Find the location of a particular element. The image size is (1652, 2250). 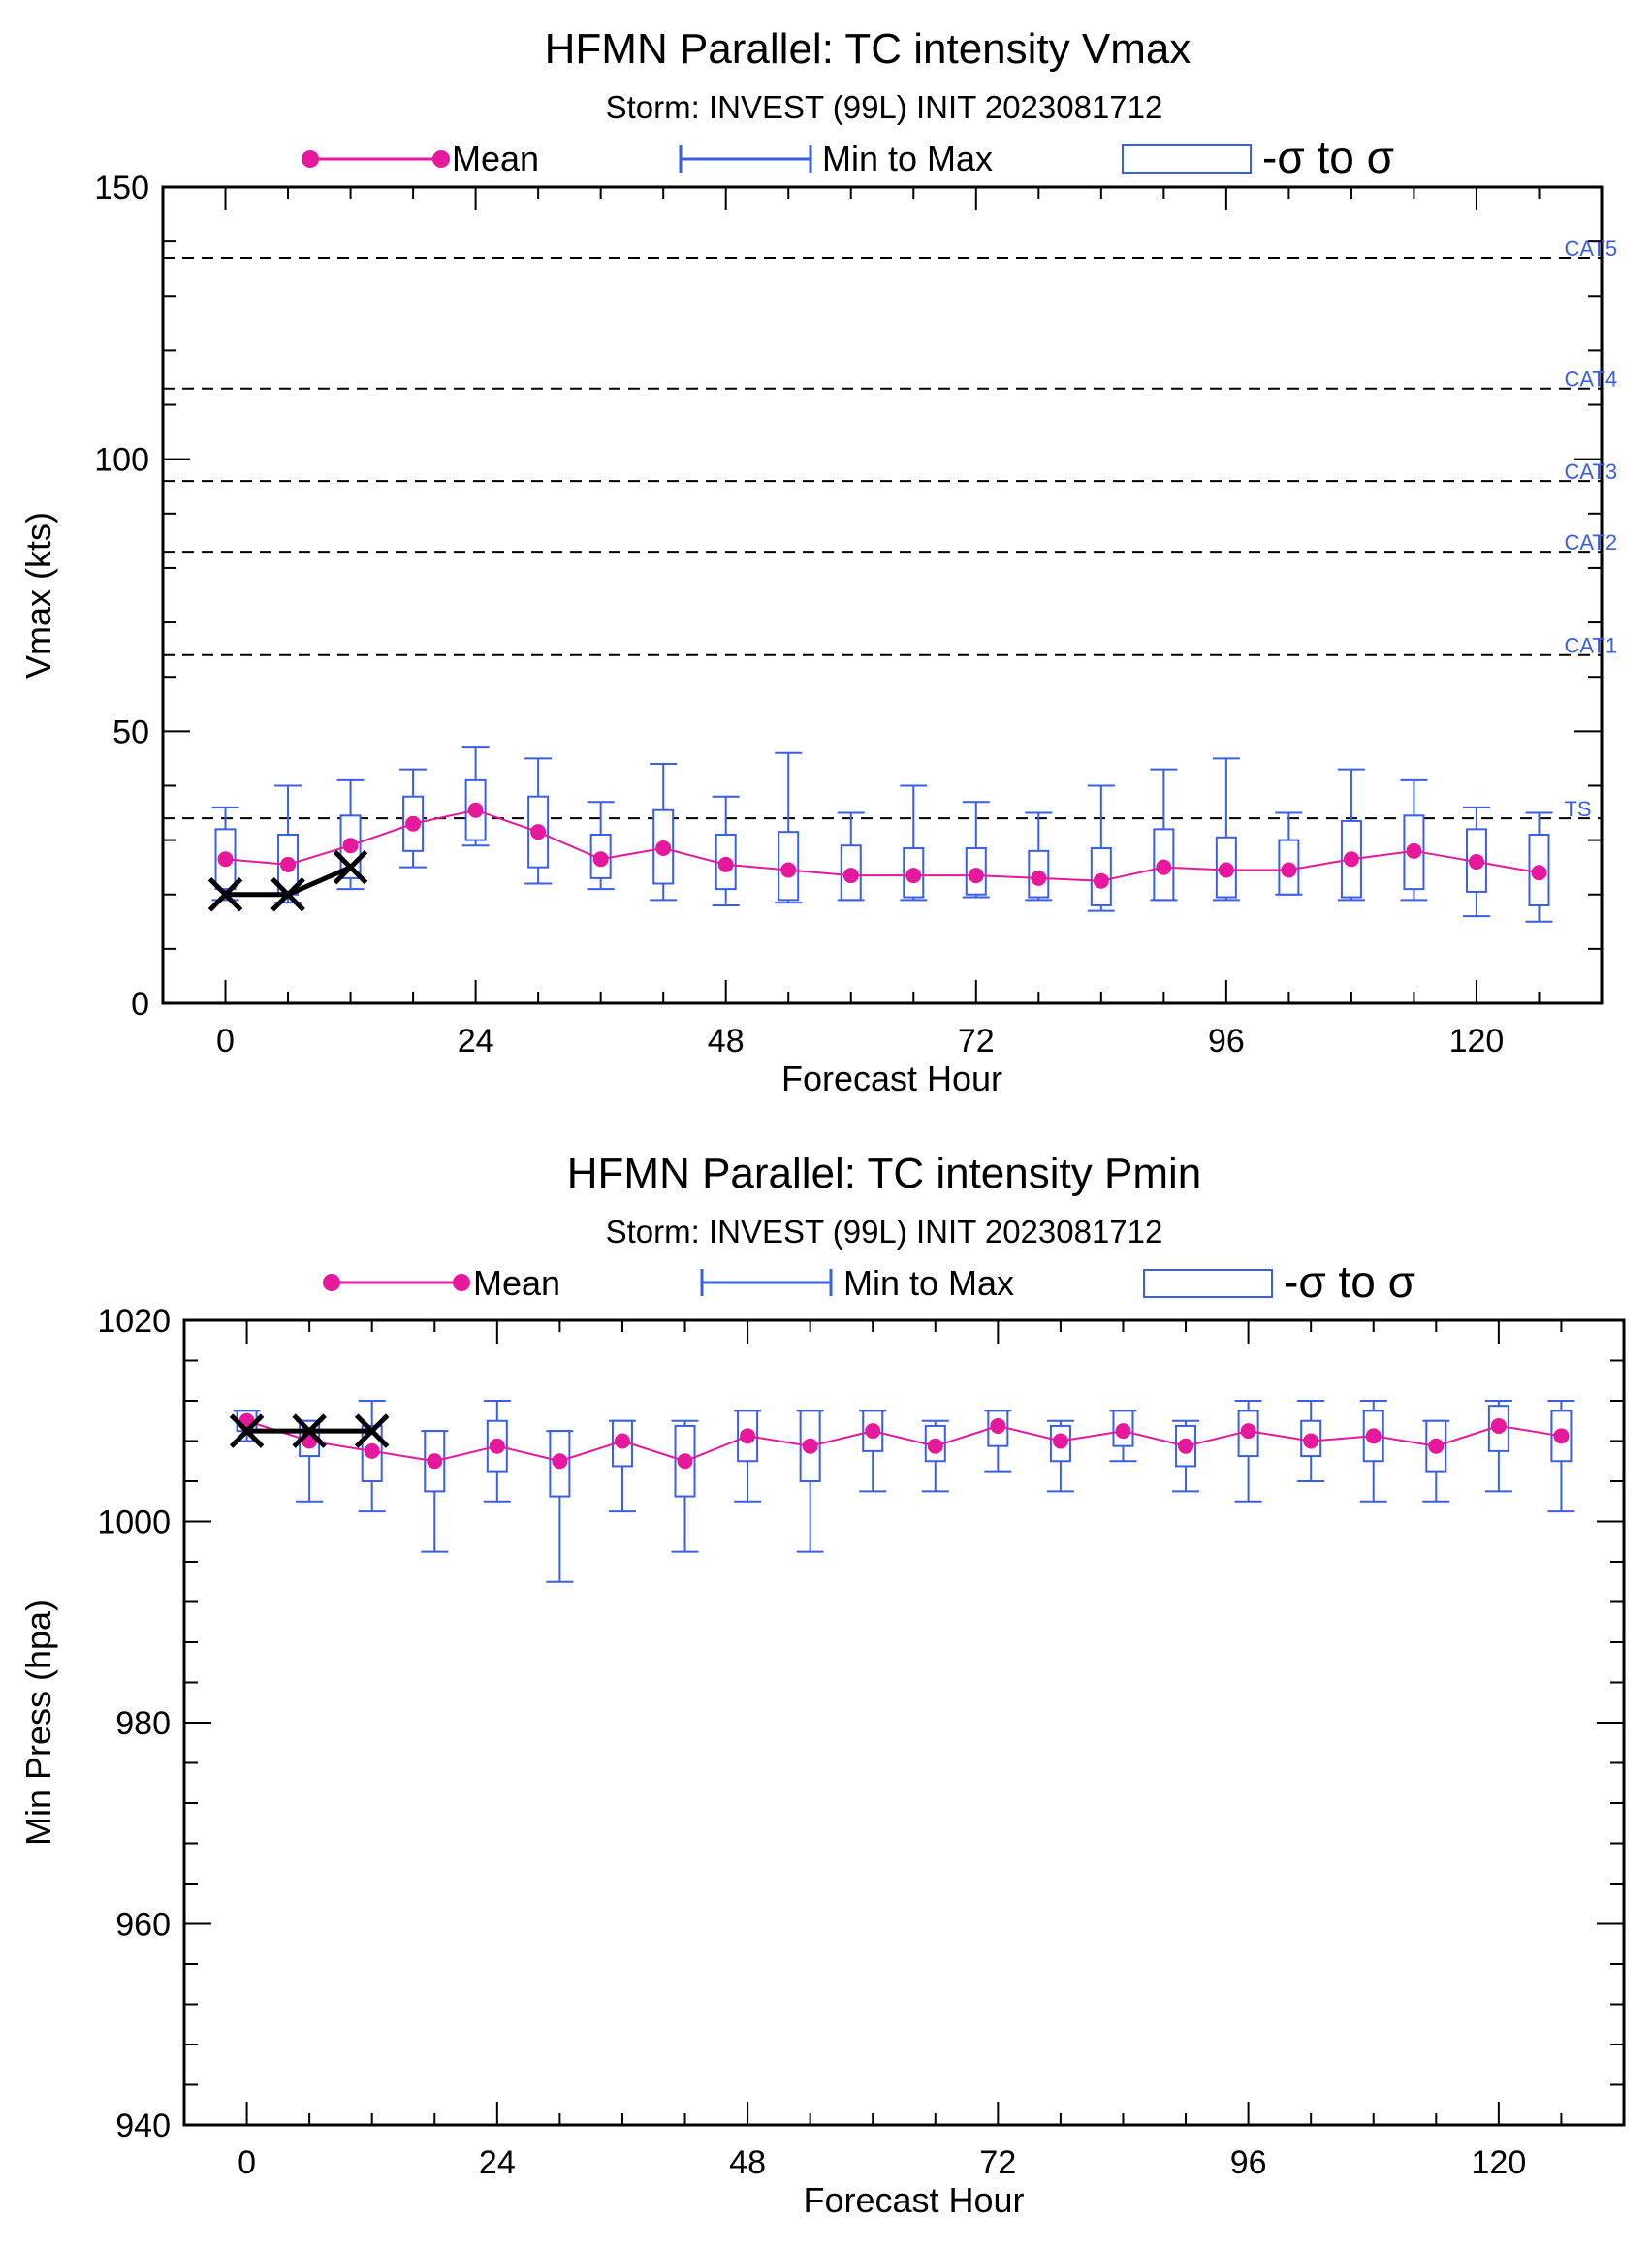

chart1-legend-mean-label: Mean is located at coordinates (496, 158).